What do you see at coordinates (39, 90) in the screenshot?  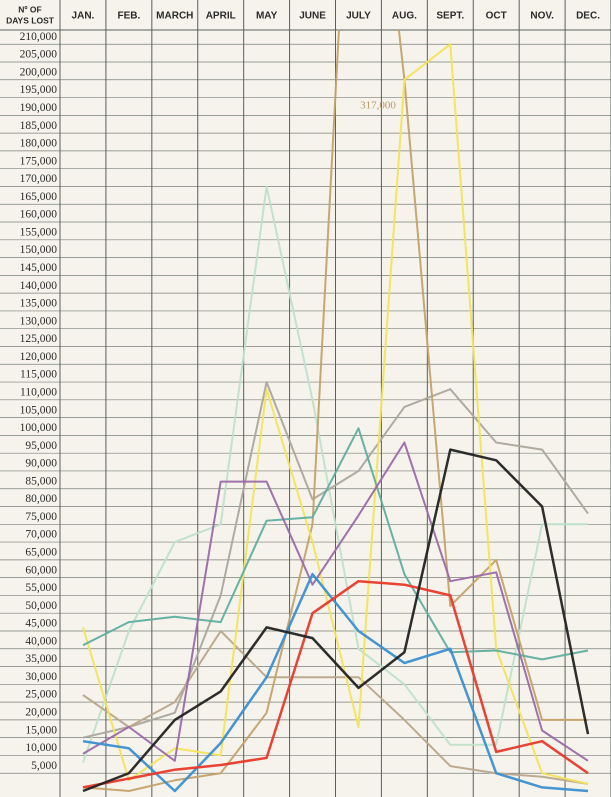 I see `y-tick-label: 195,000` at bounding box center [39, 90].